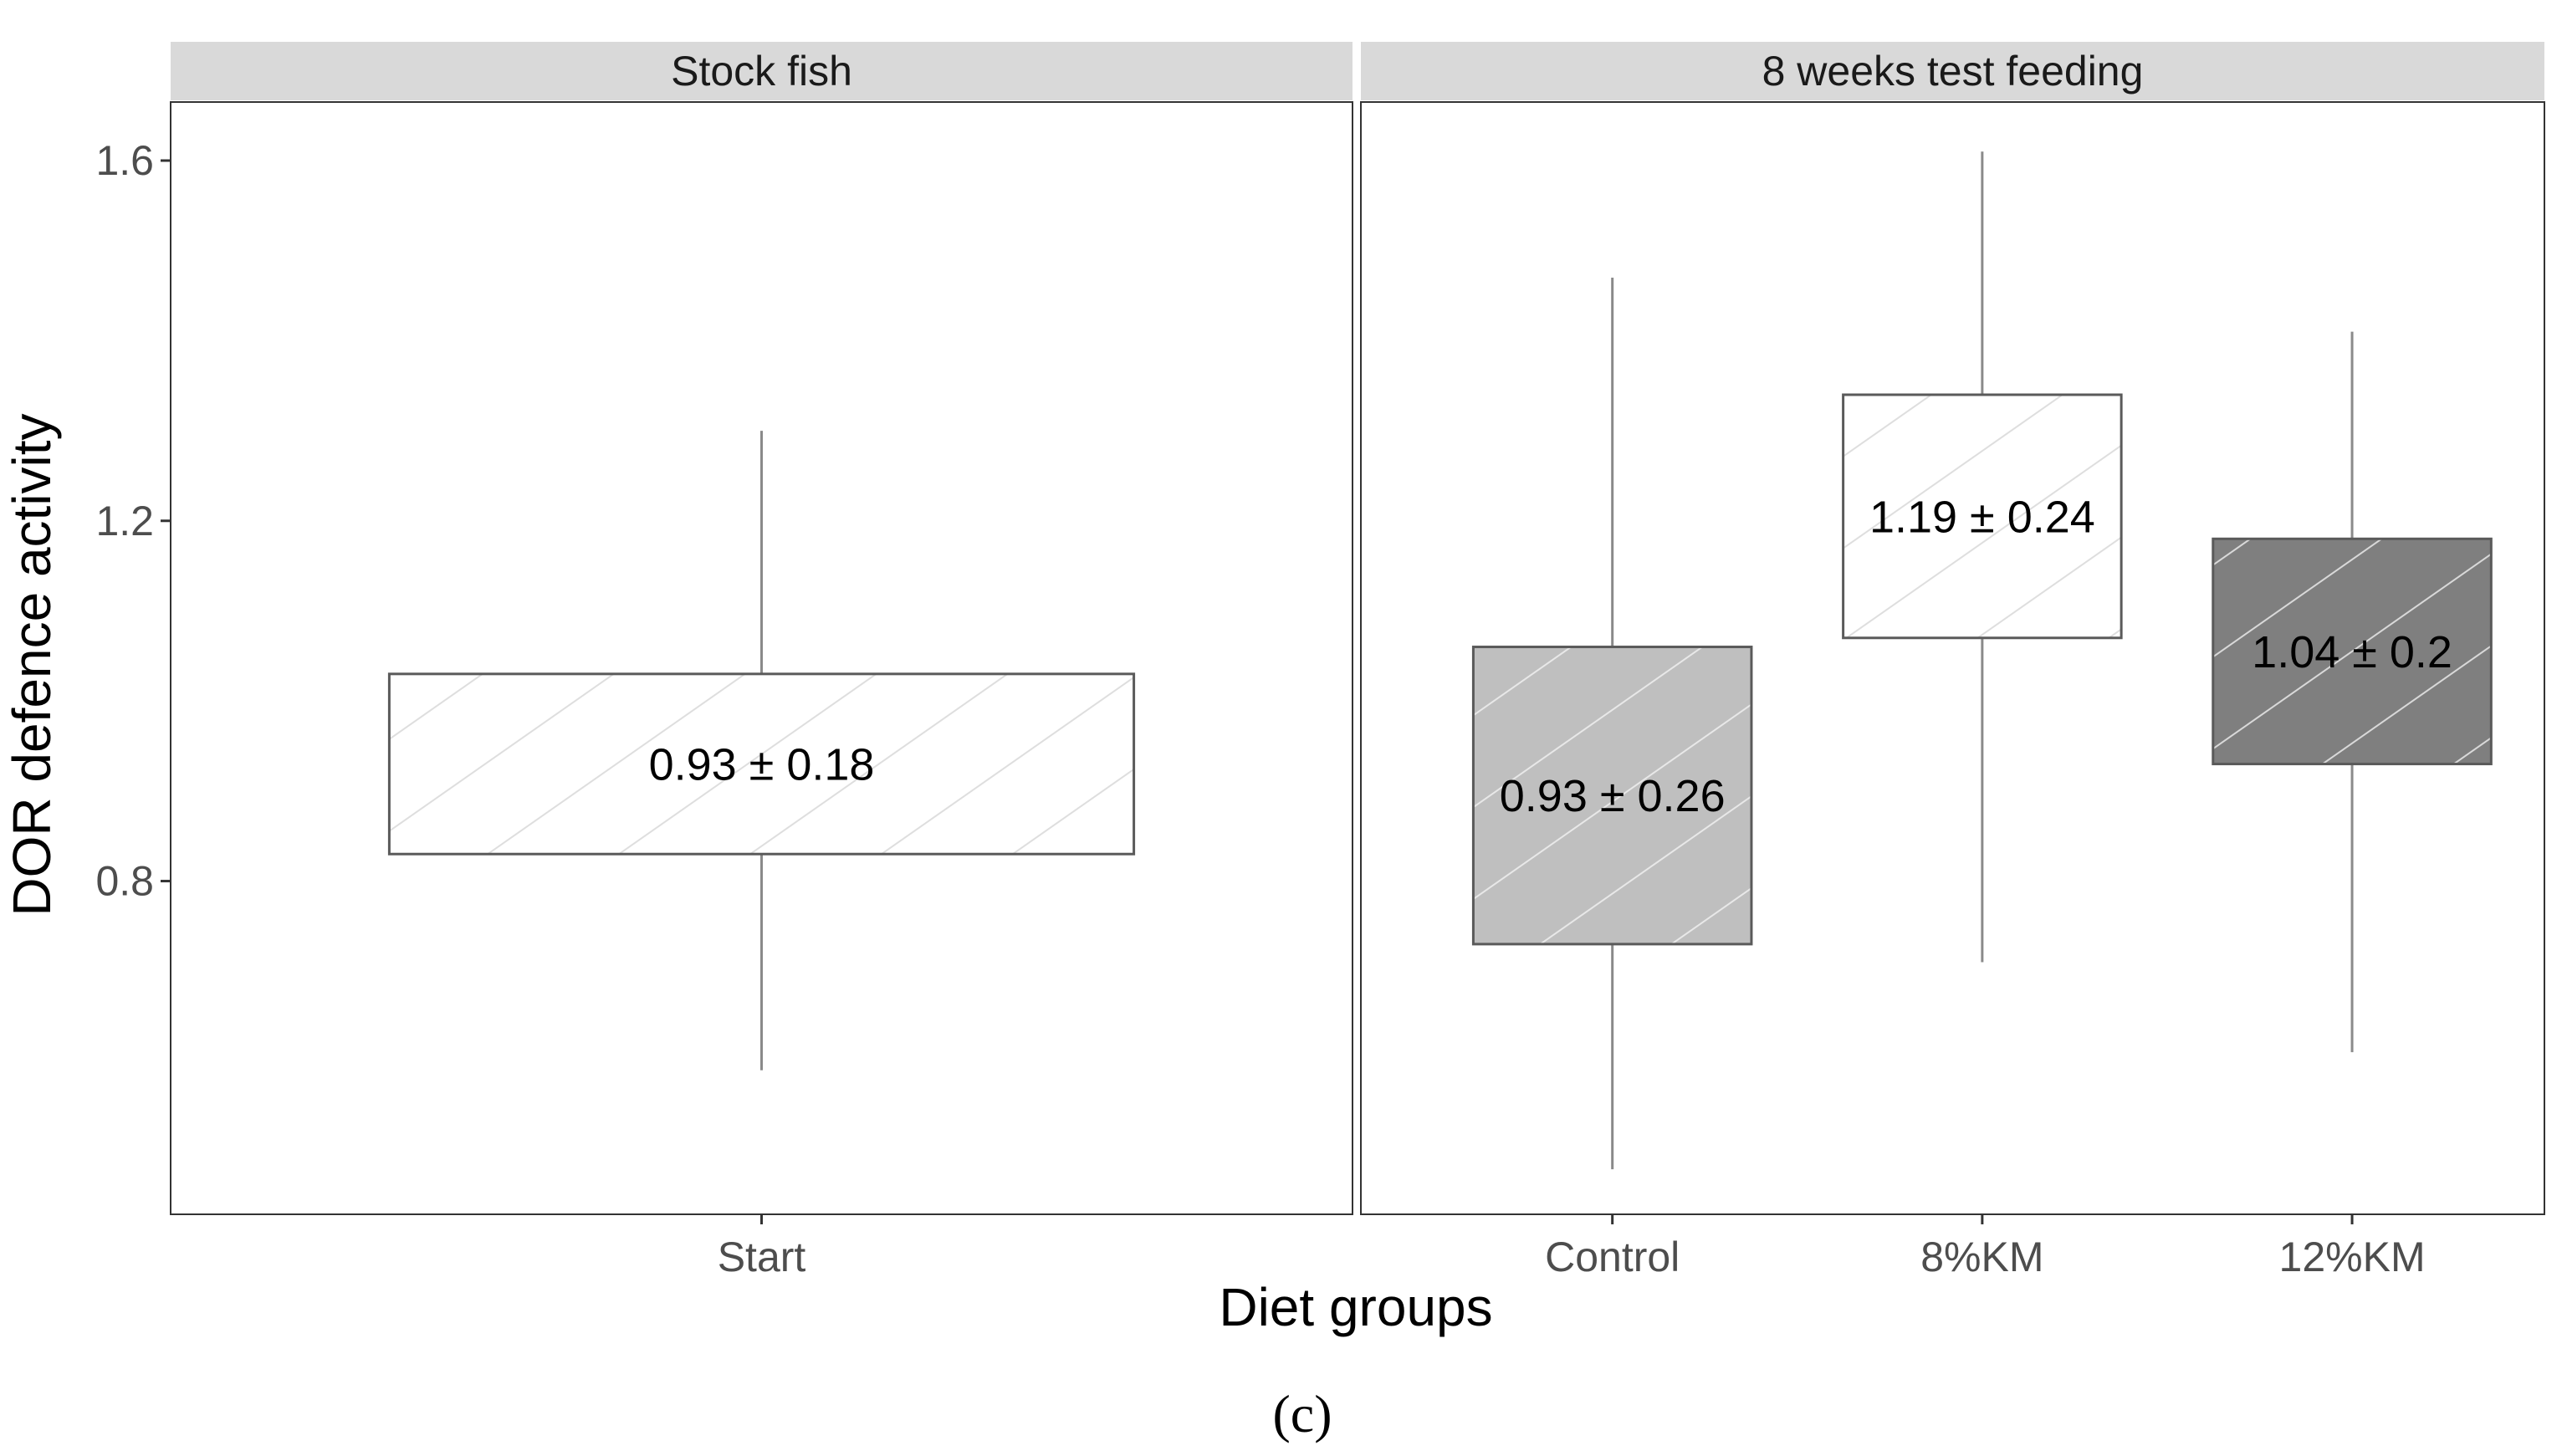 The height and width of the screenshot is (1456, 2567). Describe the element at coordinates (2352, 1257) in the screenshot. I see `x-tick-label: 12%KM` at that location.